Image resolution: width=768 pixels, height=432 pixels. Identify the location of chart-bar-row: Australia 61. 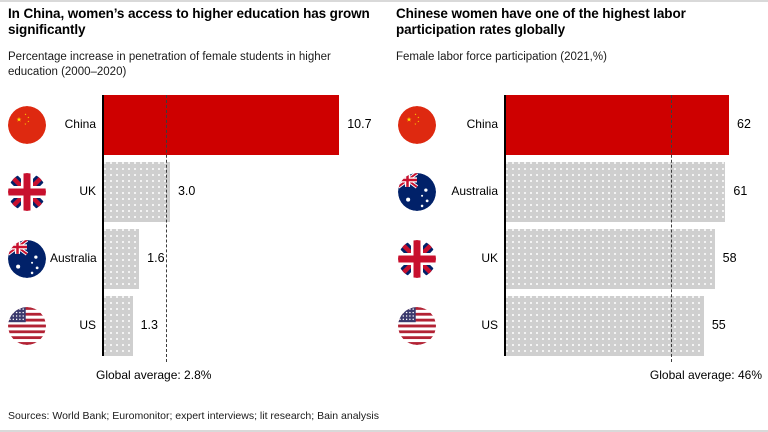
(576, 192).